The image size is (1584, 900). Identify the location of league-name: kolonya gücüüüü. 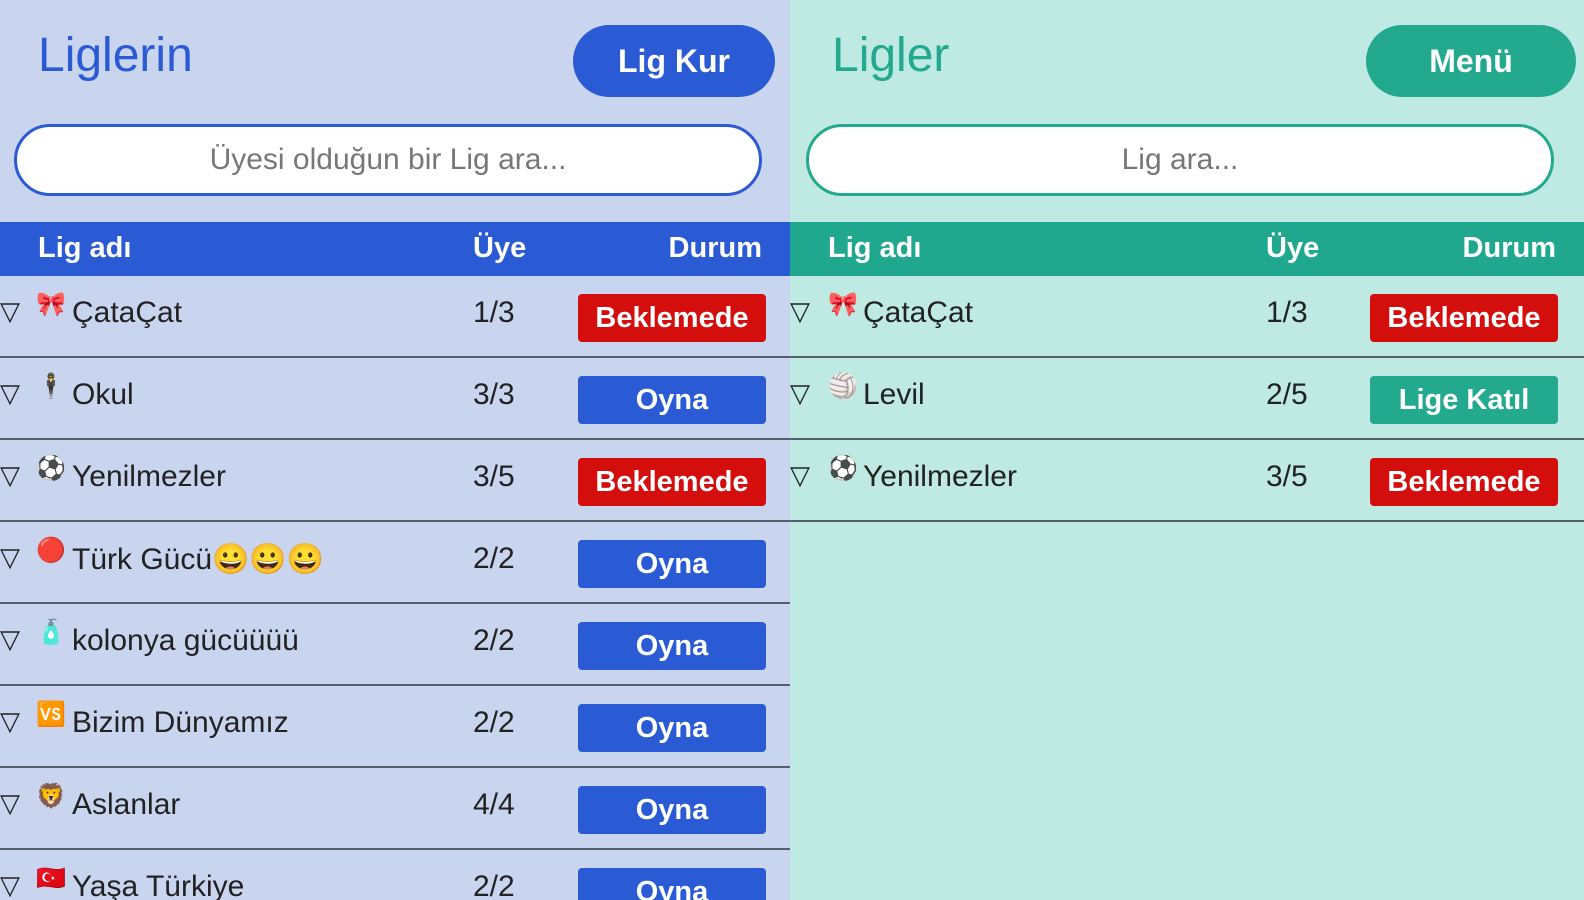
(185, 640).